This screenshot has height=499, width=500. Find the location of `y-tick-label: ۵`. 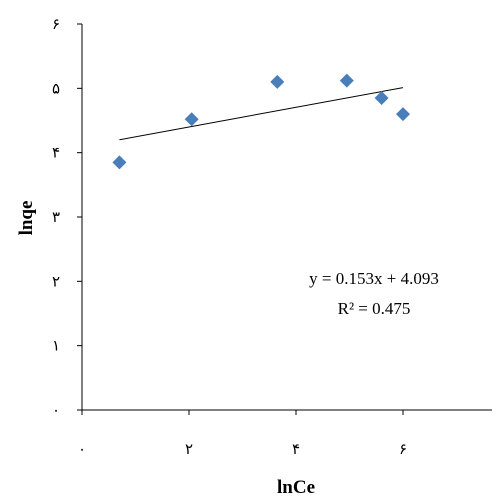

y-tick-label: ۵ is located at coordinates (56, 89).